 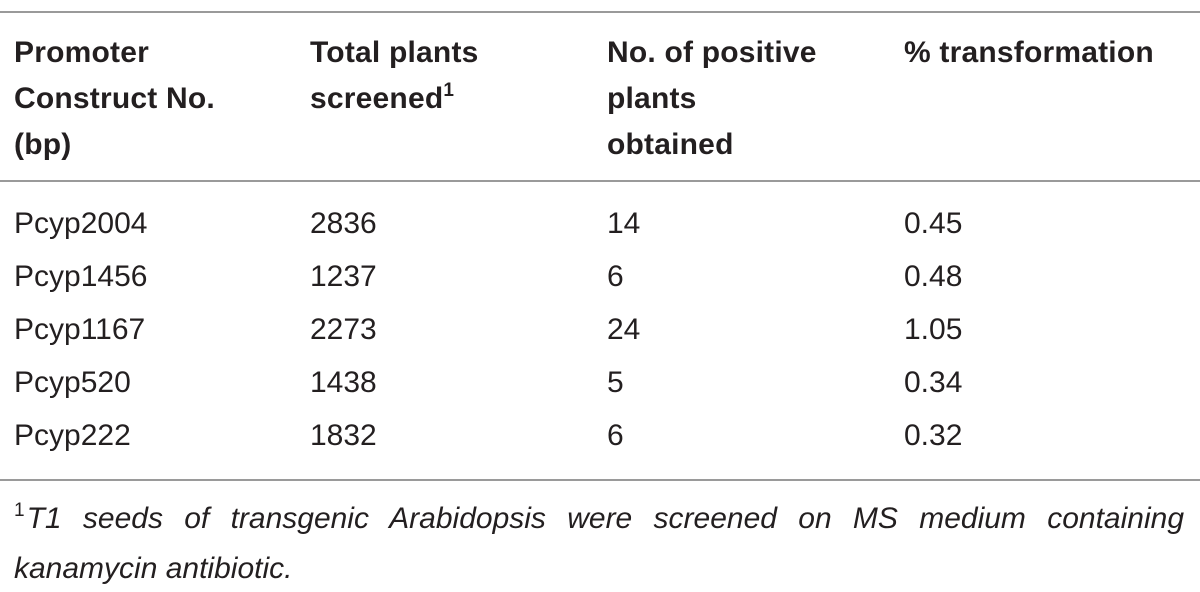 What do you see at coordinates (72, 382) in the screenshot?
I see `cell-construct: Pcyp520` at bounding box center [72, 382].